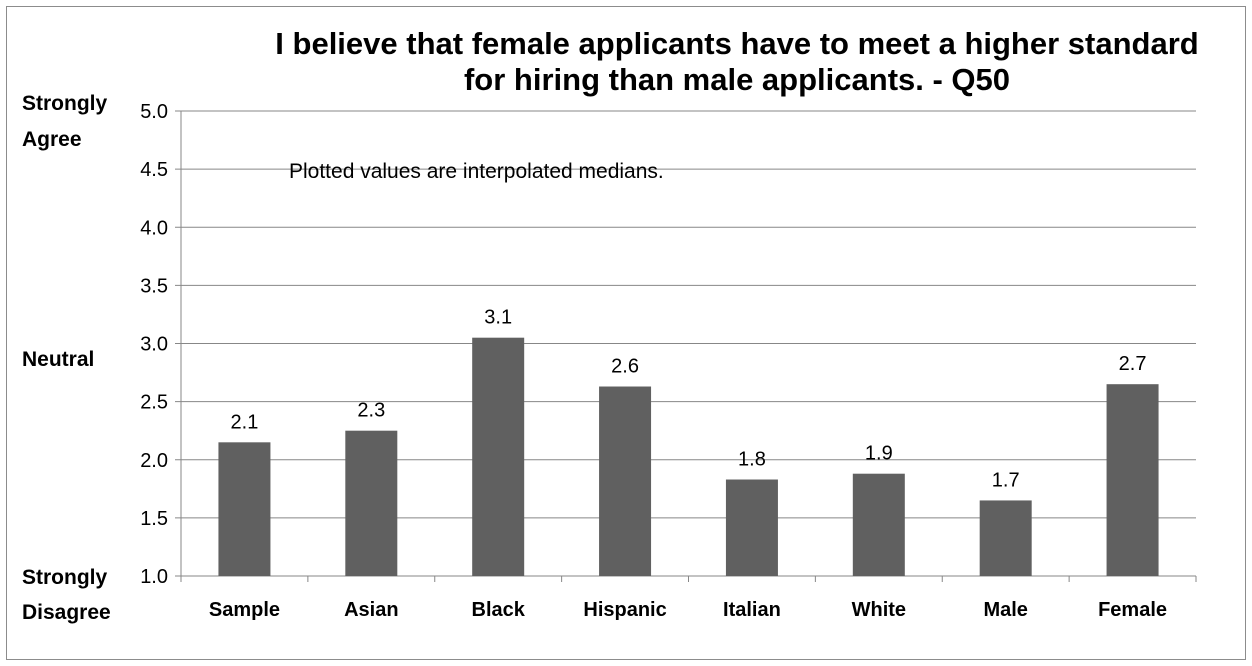 The image size is (1252, 666). What do you see at coordinates (371, 610) in the screenshot?
I see `x-category-label: Asian` at bounding box center [371, 610].